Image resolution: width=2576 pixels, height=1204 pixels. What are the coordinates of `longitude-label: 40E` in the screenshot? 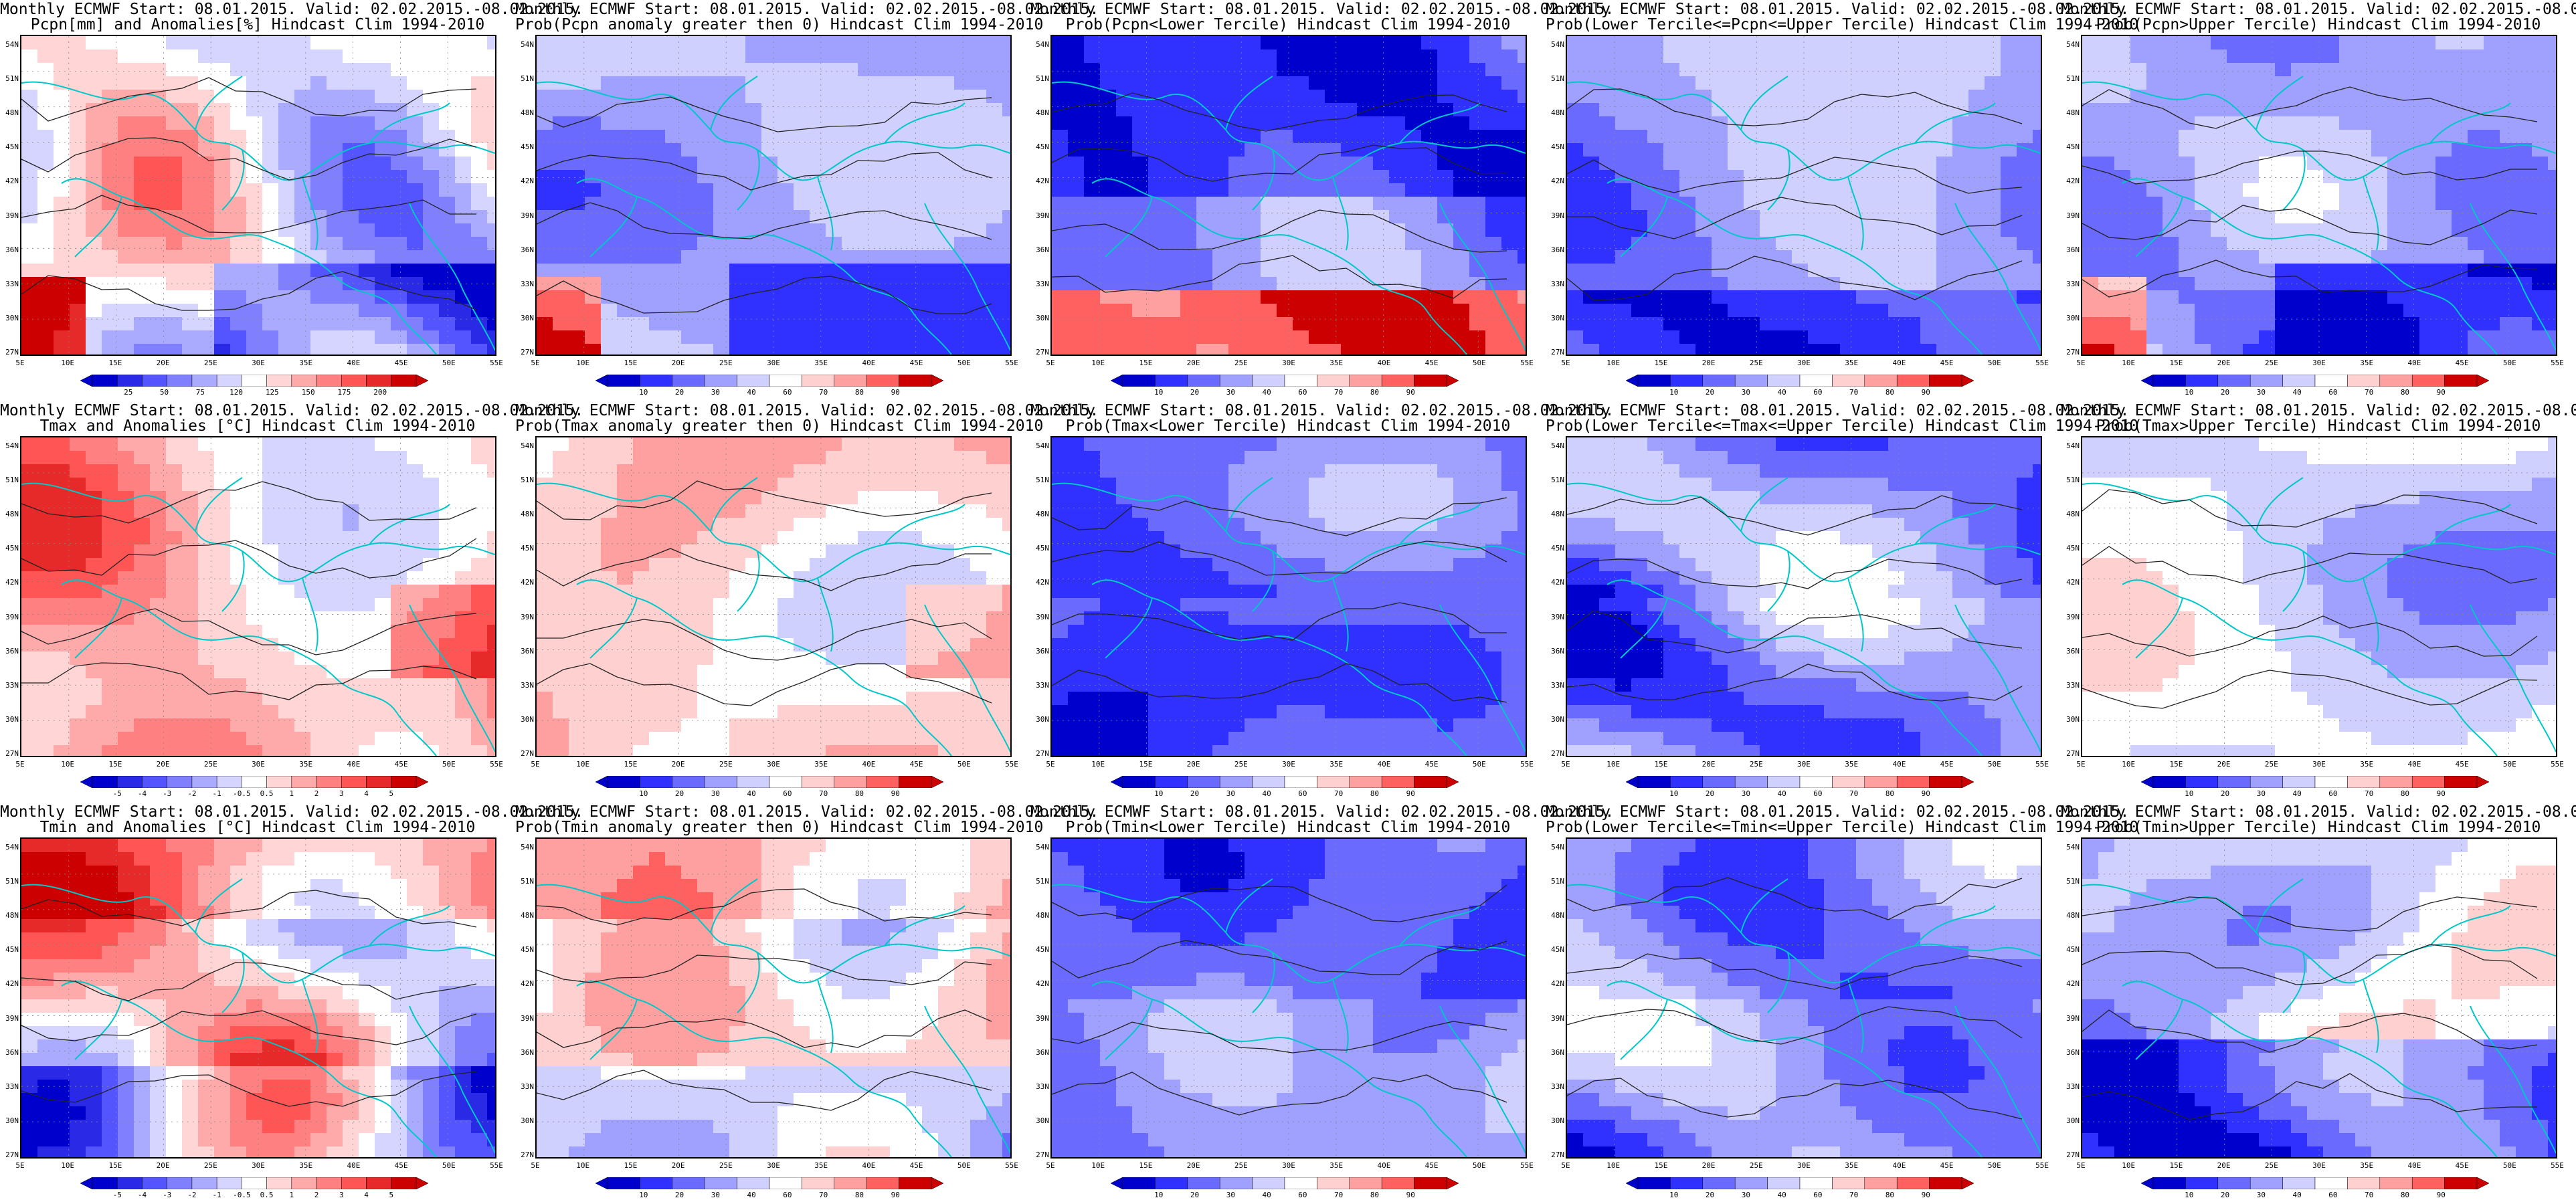 It's located at (869, 363).